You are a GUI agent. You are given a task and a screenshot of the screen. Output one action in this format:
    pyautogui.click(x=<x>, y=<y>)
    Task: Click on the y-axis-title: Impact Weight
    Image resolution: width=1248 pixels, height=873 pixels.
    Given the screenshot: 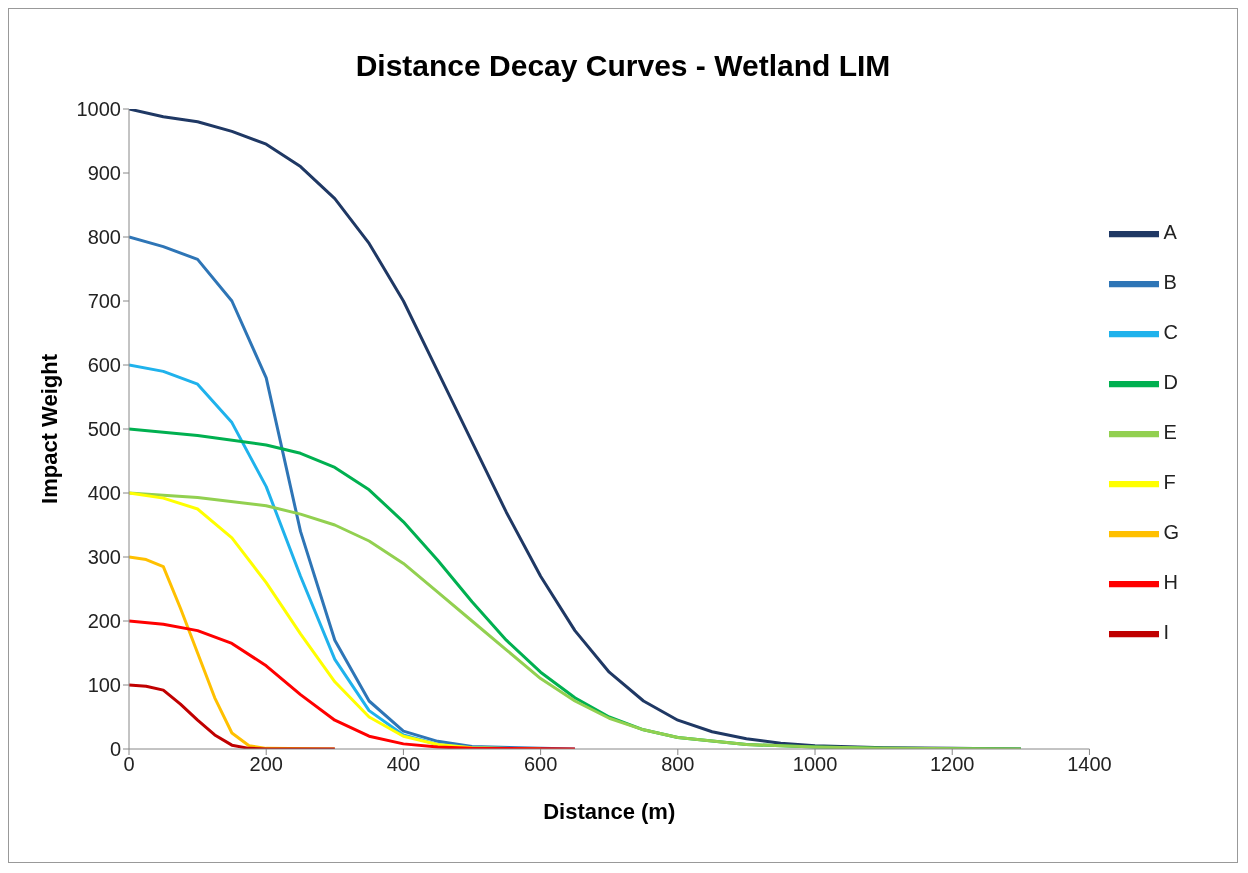 What is the action you would take?
    pyautogui.click(x=49, y=428)
    